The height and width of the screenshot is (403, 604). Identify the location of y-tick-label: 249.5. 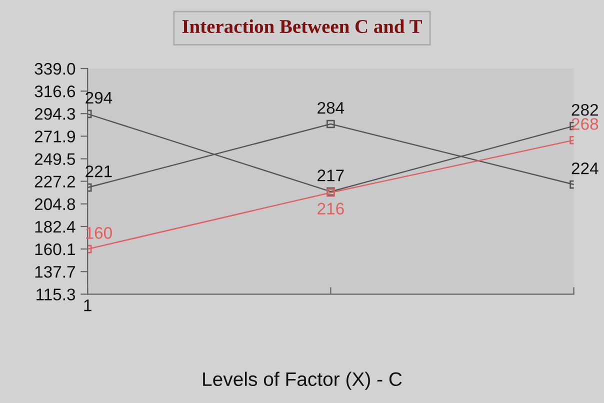
(55, 159).